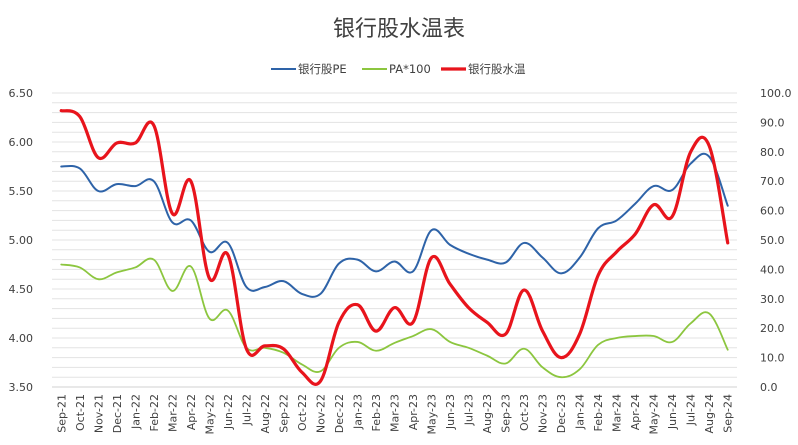 The height and width of the screenshot is (445, 798). What do you see at coordinates (598, 412) in the screenshot?
I see `x-axis-tick-label: Feb-24` at bounding box center [598, 412].